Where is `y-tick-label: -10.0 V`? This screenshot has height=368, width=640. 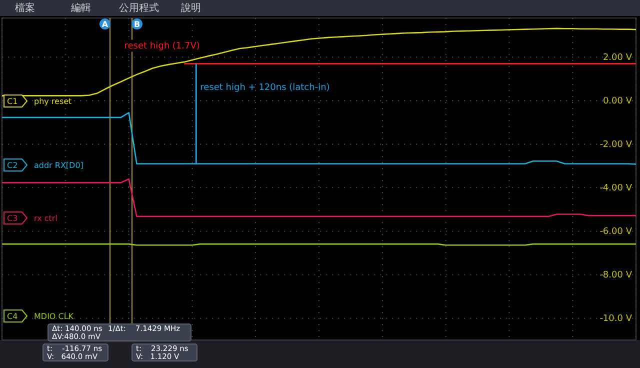
y-tick-label: -10.0 V is located at coordinates (616, 319).